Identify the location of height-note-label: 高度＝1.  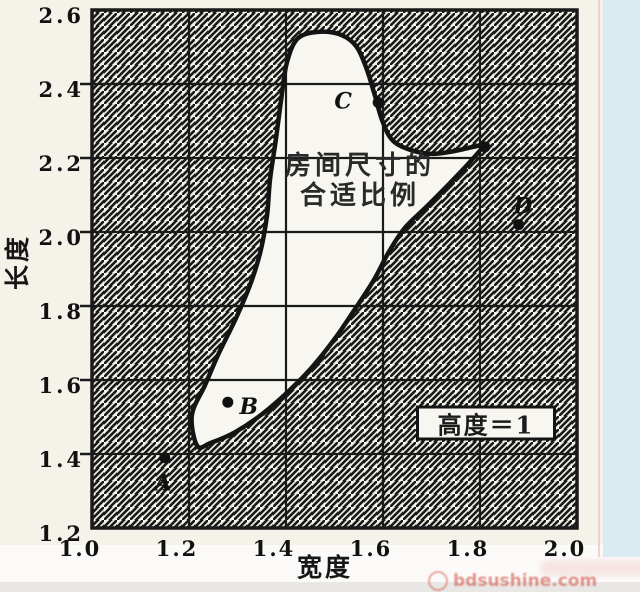
(486, 425).